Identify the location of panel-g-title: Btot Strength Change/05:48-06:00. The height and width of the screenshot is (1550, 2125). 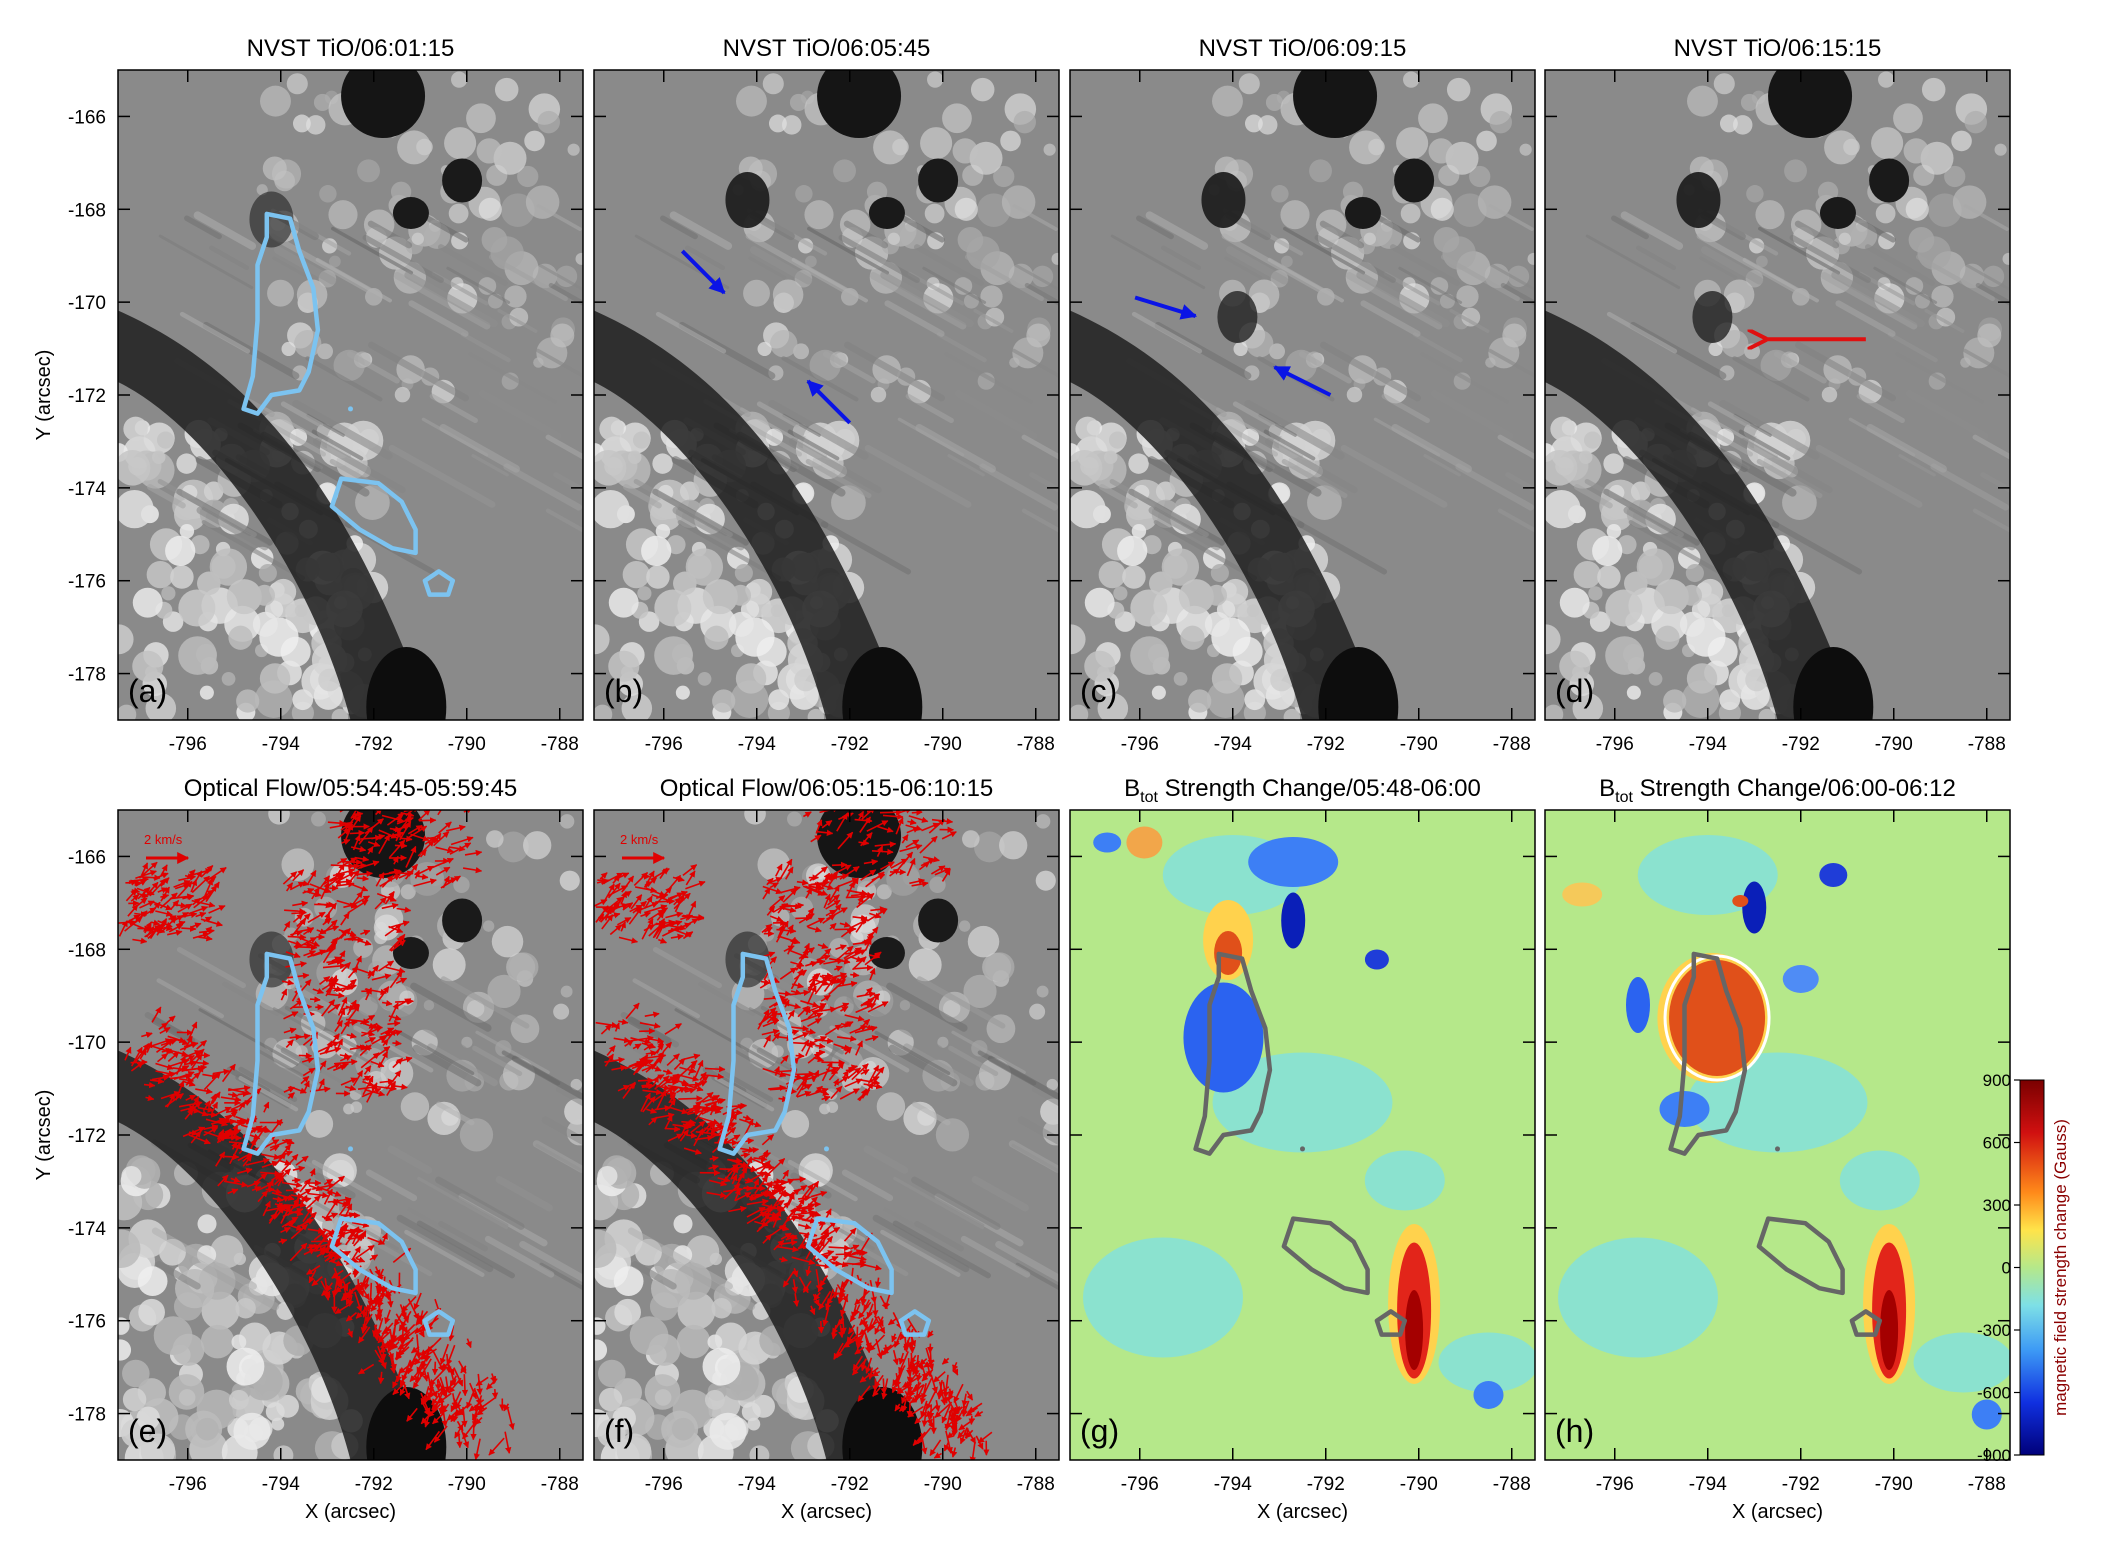
(1302, 790).